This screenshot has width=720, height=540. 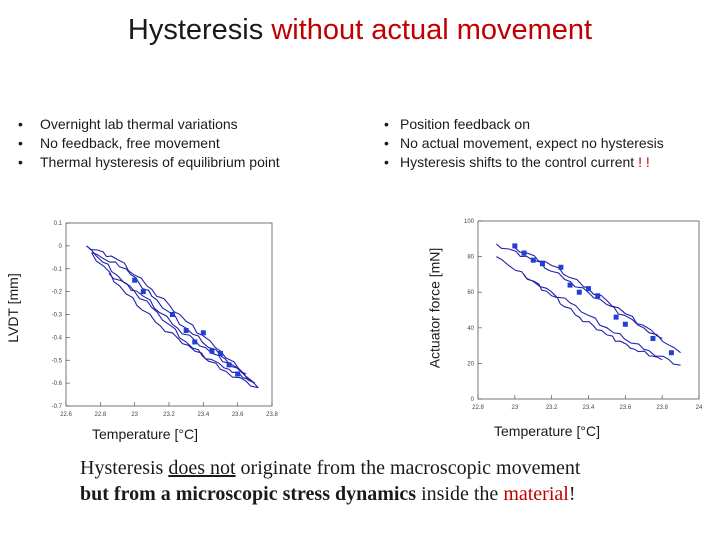 What do you see at coordinates (470, 329) in the screenshot?
I see `y-tick-label: 40` at bounding box center [470, 329].